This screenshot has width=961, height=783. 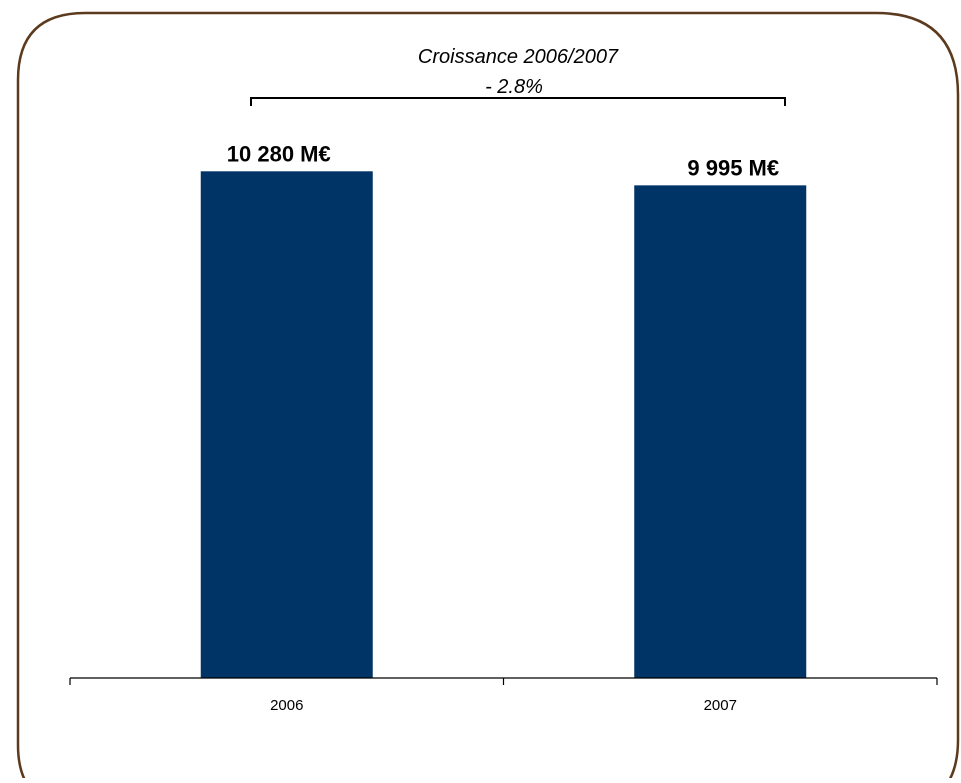 What do you see at coordinates (518, 57) in the screenshot?
I see `growth-annotation-title: Croissance 2006/2007` at bounding box center [518, 57].